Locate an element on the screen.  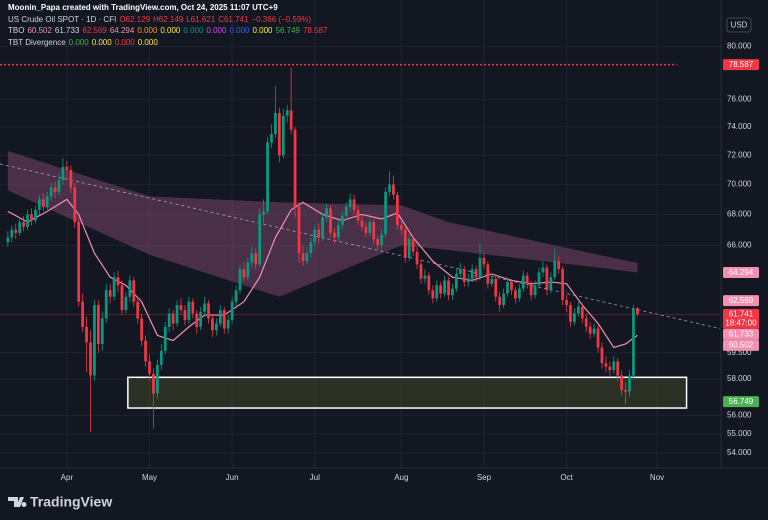
y-tick-label: 55.000 is located at coordinates (739, 433).